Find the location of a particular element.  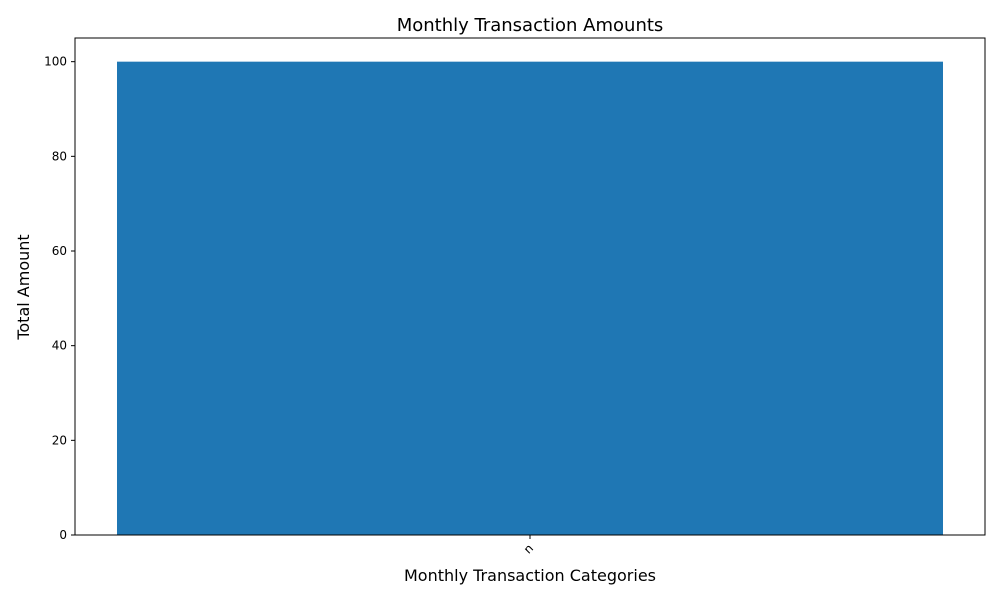

y-tick-label: 20 is located at coordinates (59, 440).